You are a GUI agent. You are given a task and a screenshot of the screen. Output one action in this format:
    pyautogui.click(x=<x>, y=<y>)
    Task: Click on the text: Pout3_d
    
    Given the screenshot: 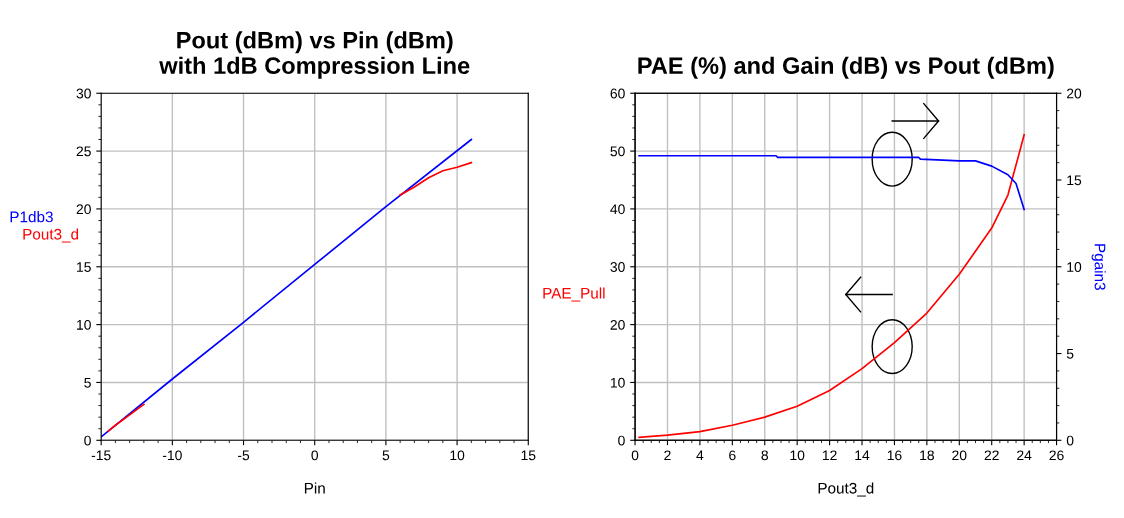 What is the action you would take?
    pyautogui.click(x=51, y=235)
    